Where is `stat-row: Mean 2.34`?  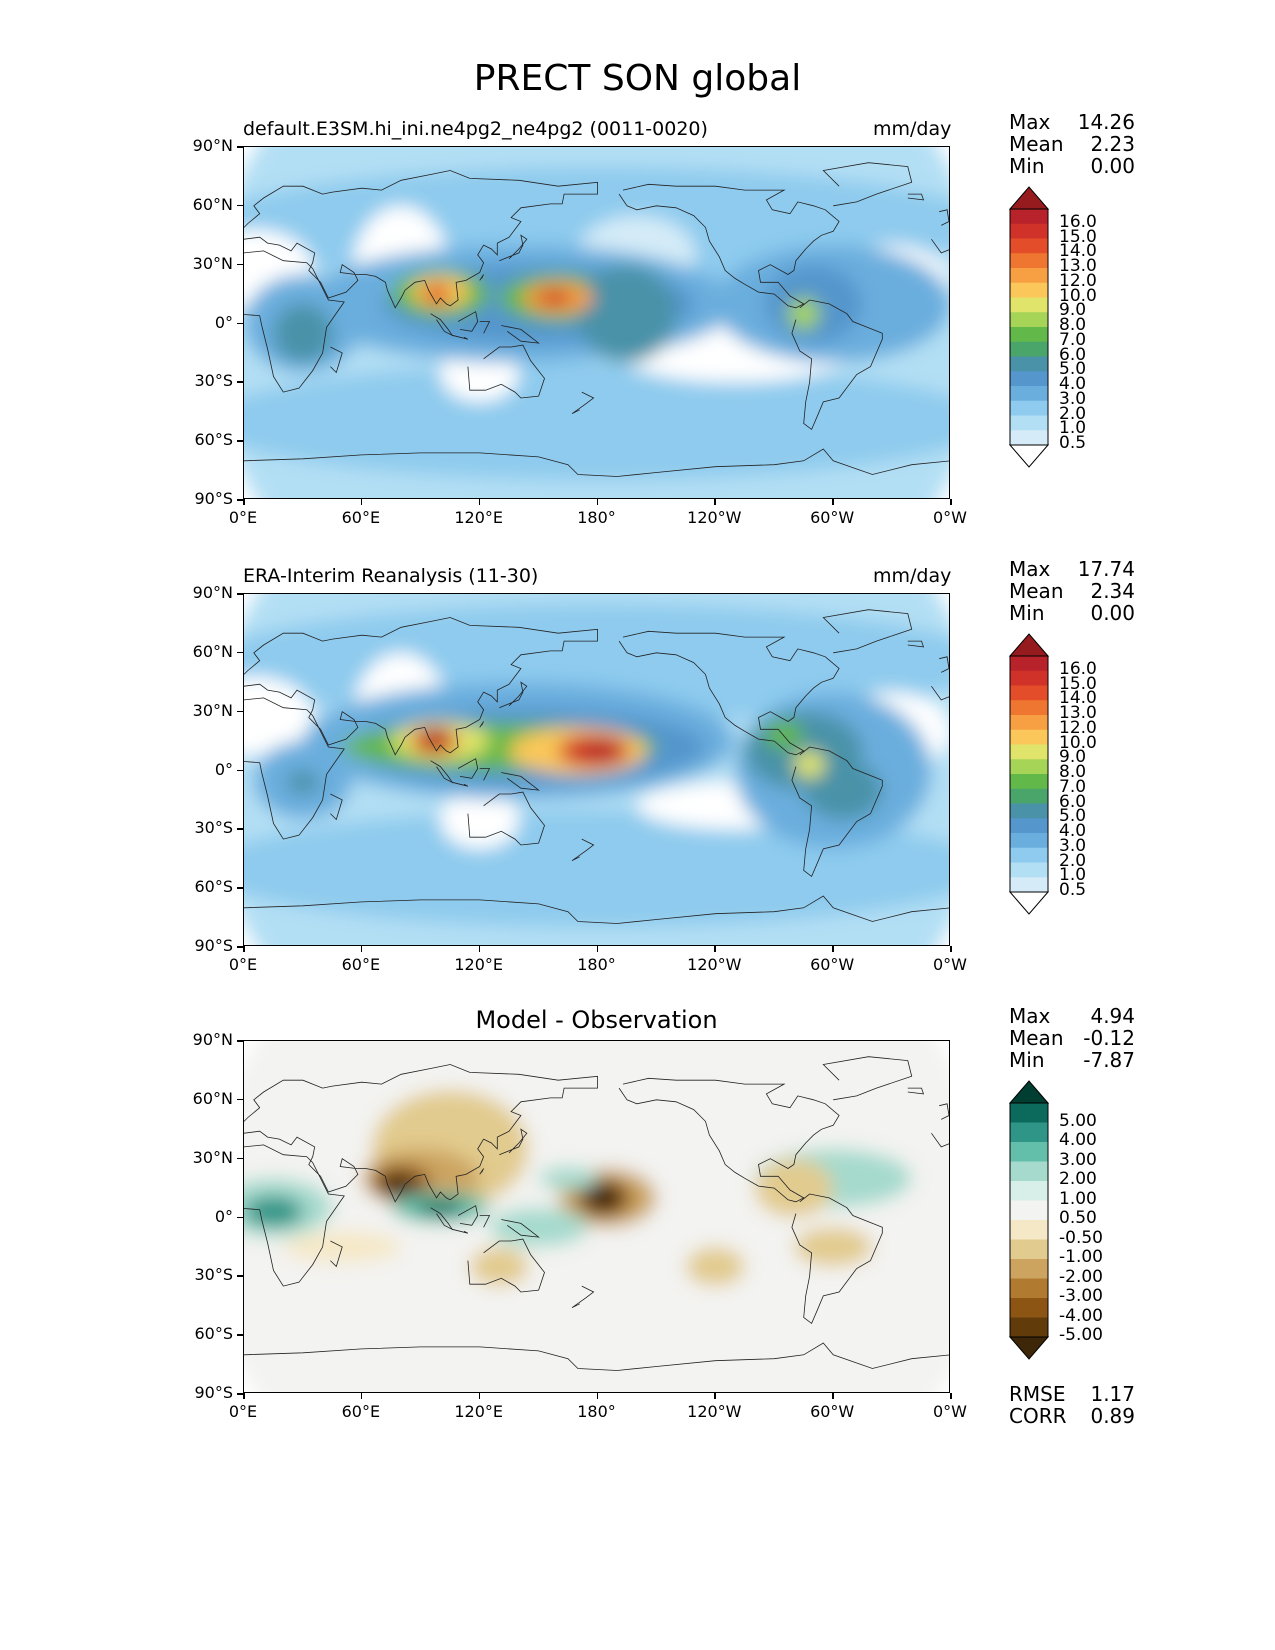
stat-row: Mean 2.34 is located at coordinates (1072, 591).